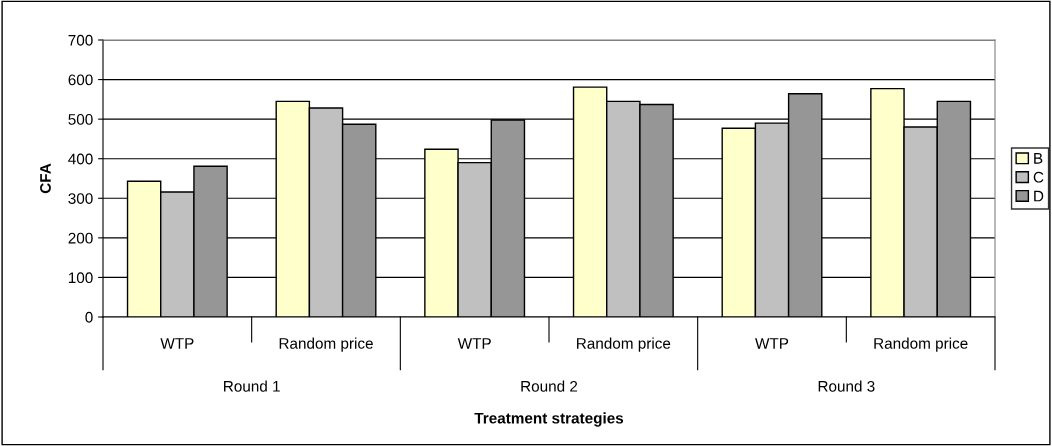  What do you see at coordinates (80, 159) in the screenshot?
I see `y-tick-label: 400` at bounding box center [80, 159].